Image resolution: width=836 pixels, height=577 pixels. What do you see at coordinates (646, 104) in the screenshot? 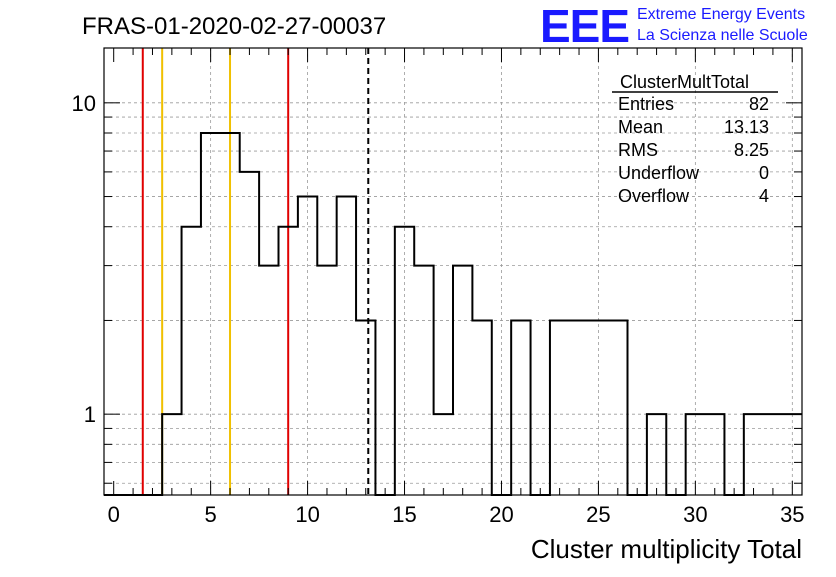
I see `stats-label-entries: Entries` at bounding box center [646, 104].